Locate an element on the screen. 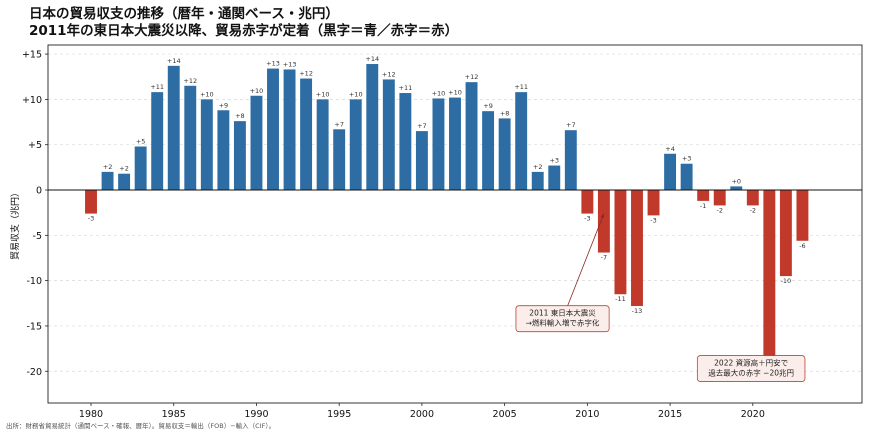 The image size is (870, 435). x-tick-label: 1990 is located at coordinates (256, 414).